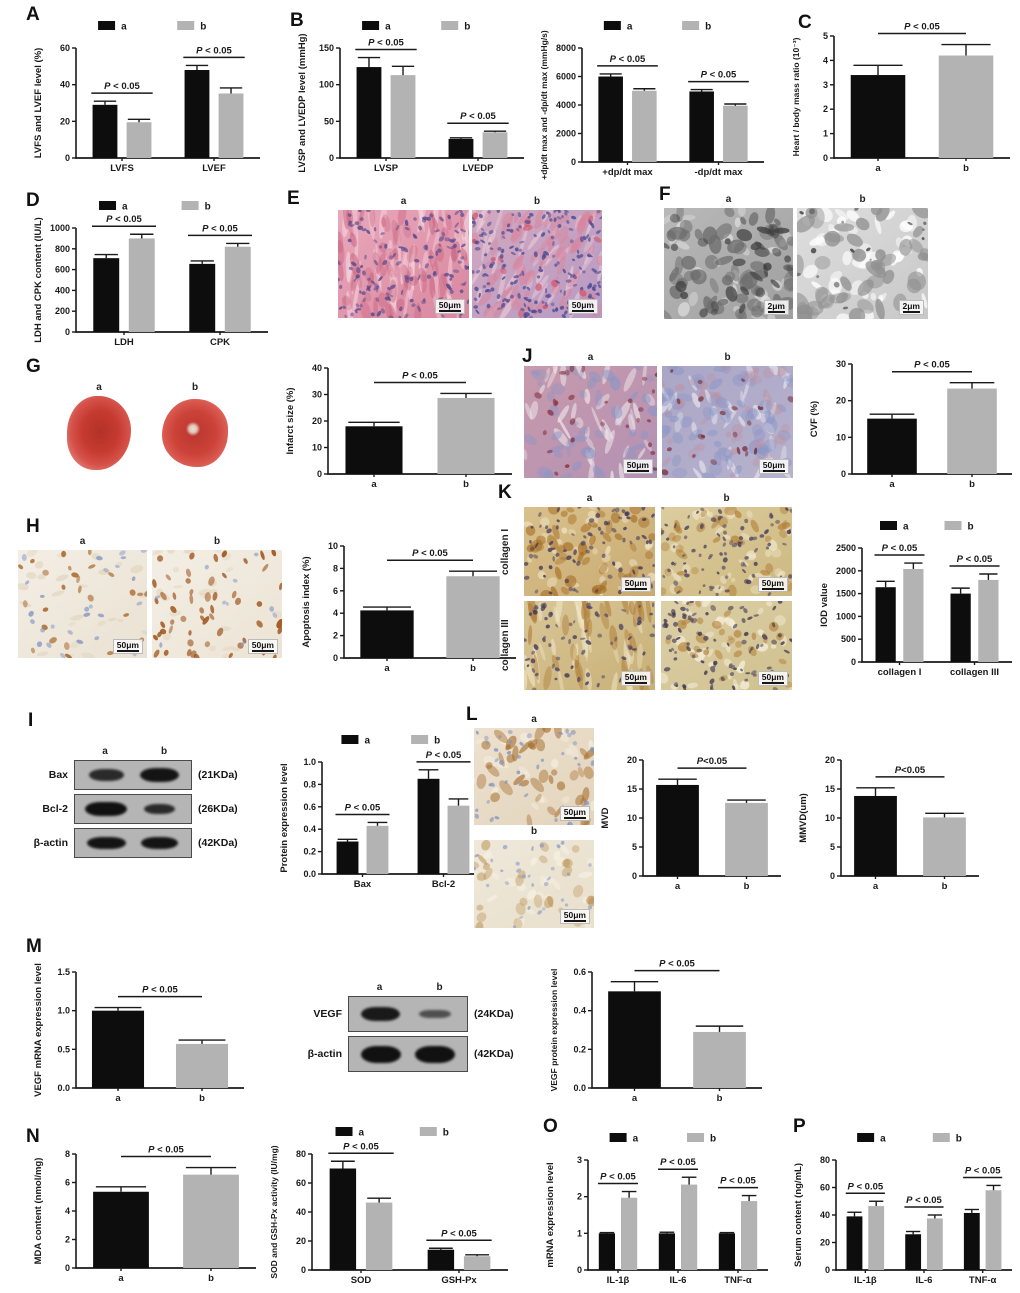 This screenshot has width=1020, height=1293. Describe the element at coordinates (846, 616) in the screenshot. I see `svg-text: 1000` at that location.